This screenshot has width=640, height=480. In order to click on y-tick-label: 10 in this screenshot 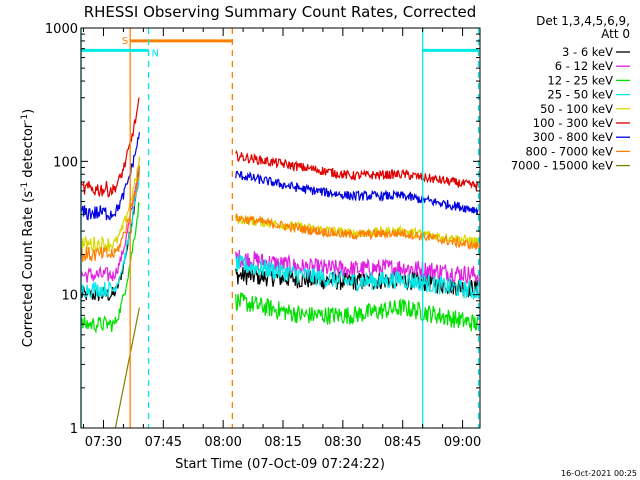, I will do `click(69, 296)`.